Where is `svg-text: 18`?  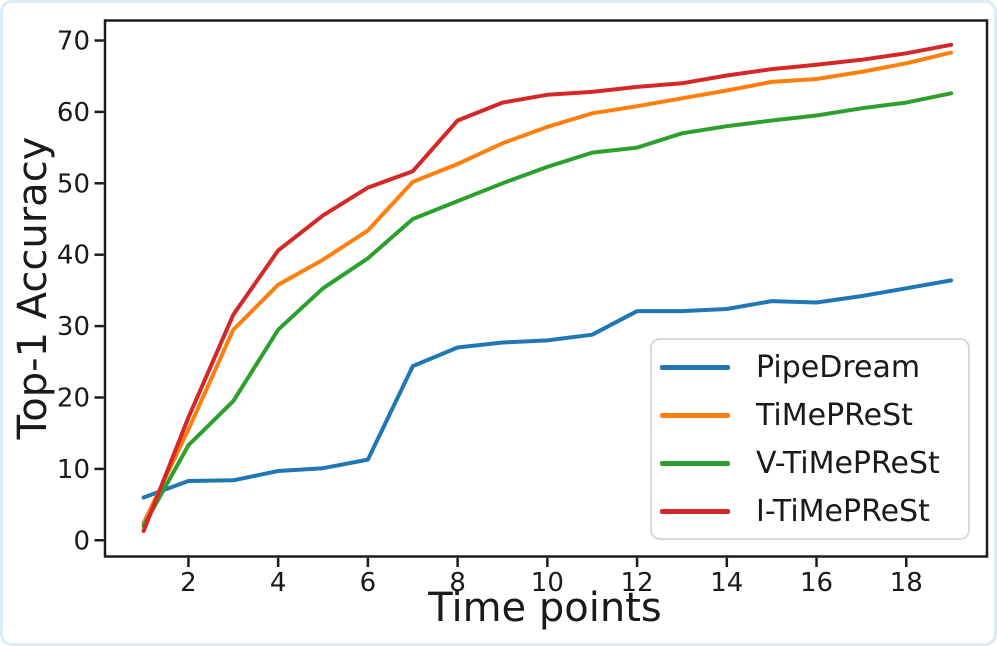 svg-text: 18 is located at coordinates (906, 583).